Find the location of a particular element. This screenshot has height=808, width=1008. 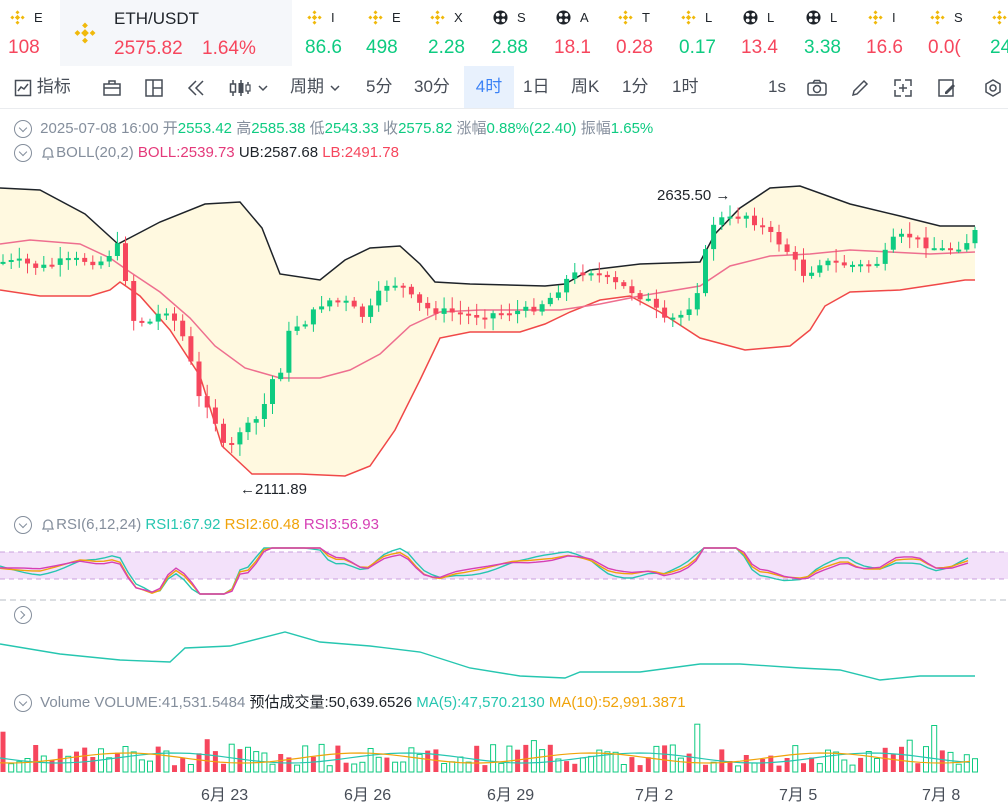

interval-30m: 30分 is located at coordinates (432, 86).